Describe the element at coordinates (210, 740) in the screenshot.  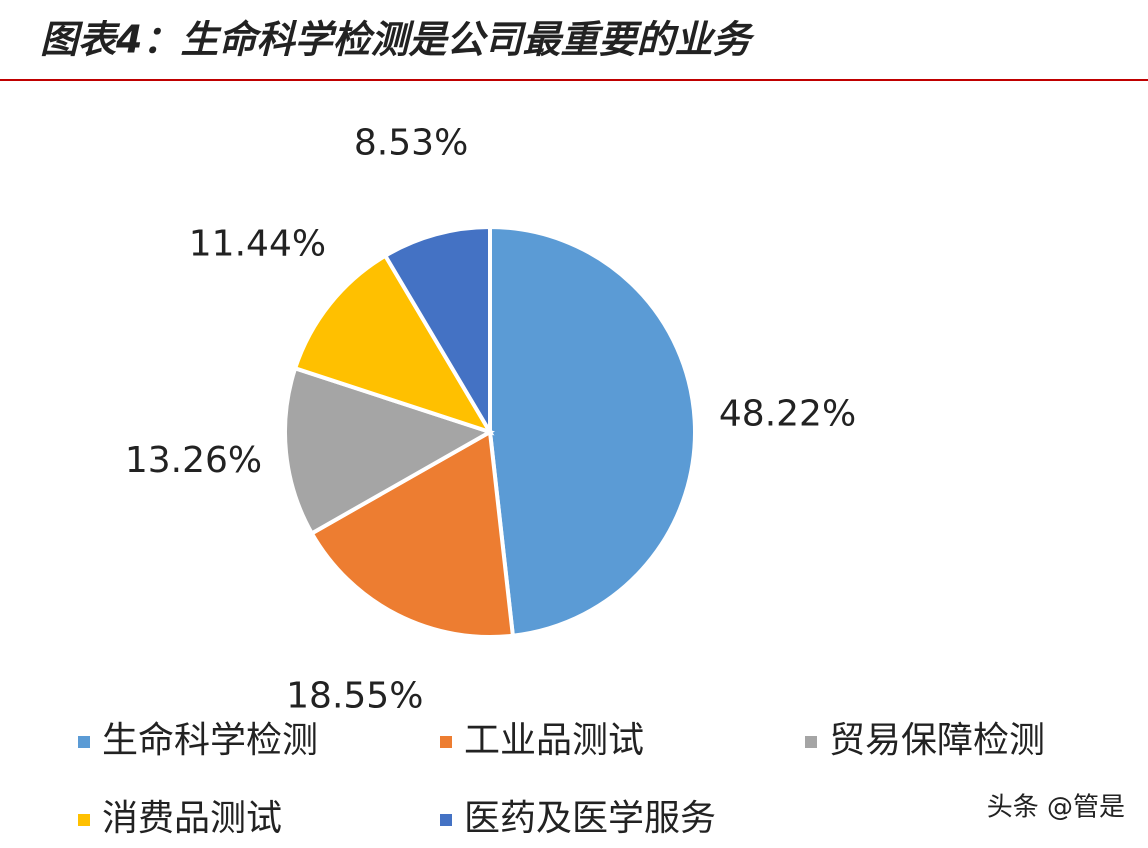
I see `legend-label: 生命科学检测` at that location.